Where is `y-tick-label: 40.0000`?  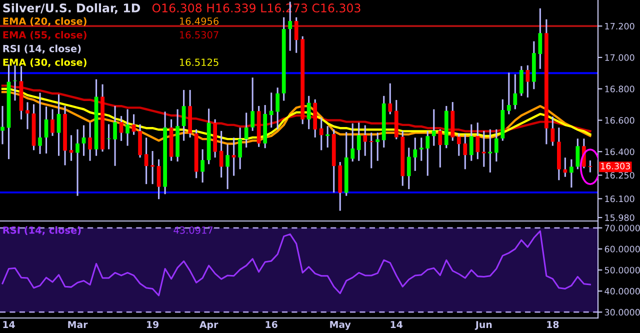 y-tick-label: 40.0000 is located at coordinates (622, 291).